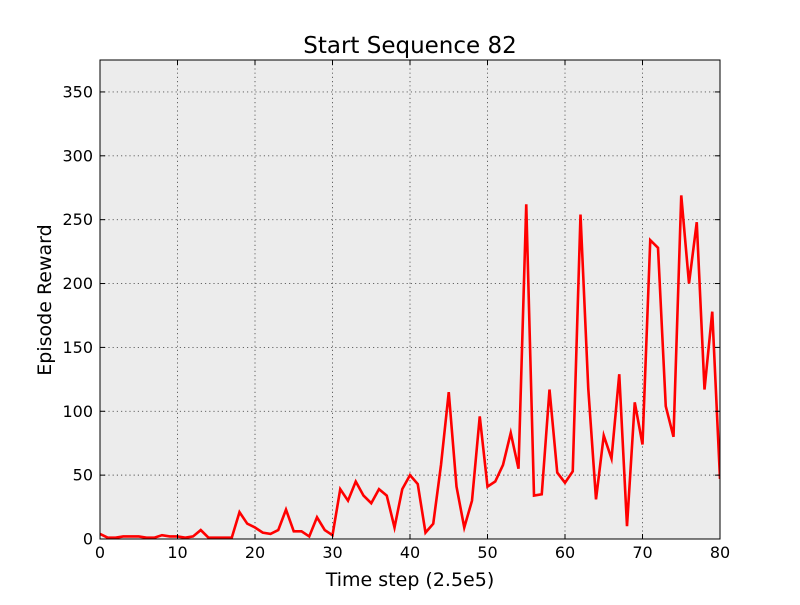 The height and width of the screenshot is (605, 800). What do you see at coordinates (410, 552) in the screenshot?
I see `x-tick-label: 40` at bounding box center [410, 552].